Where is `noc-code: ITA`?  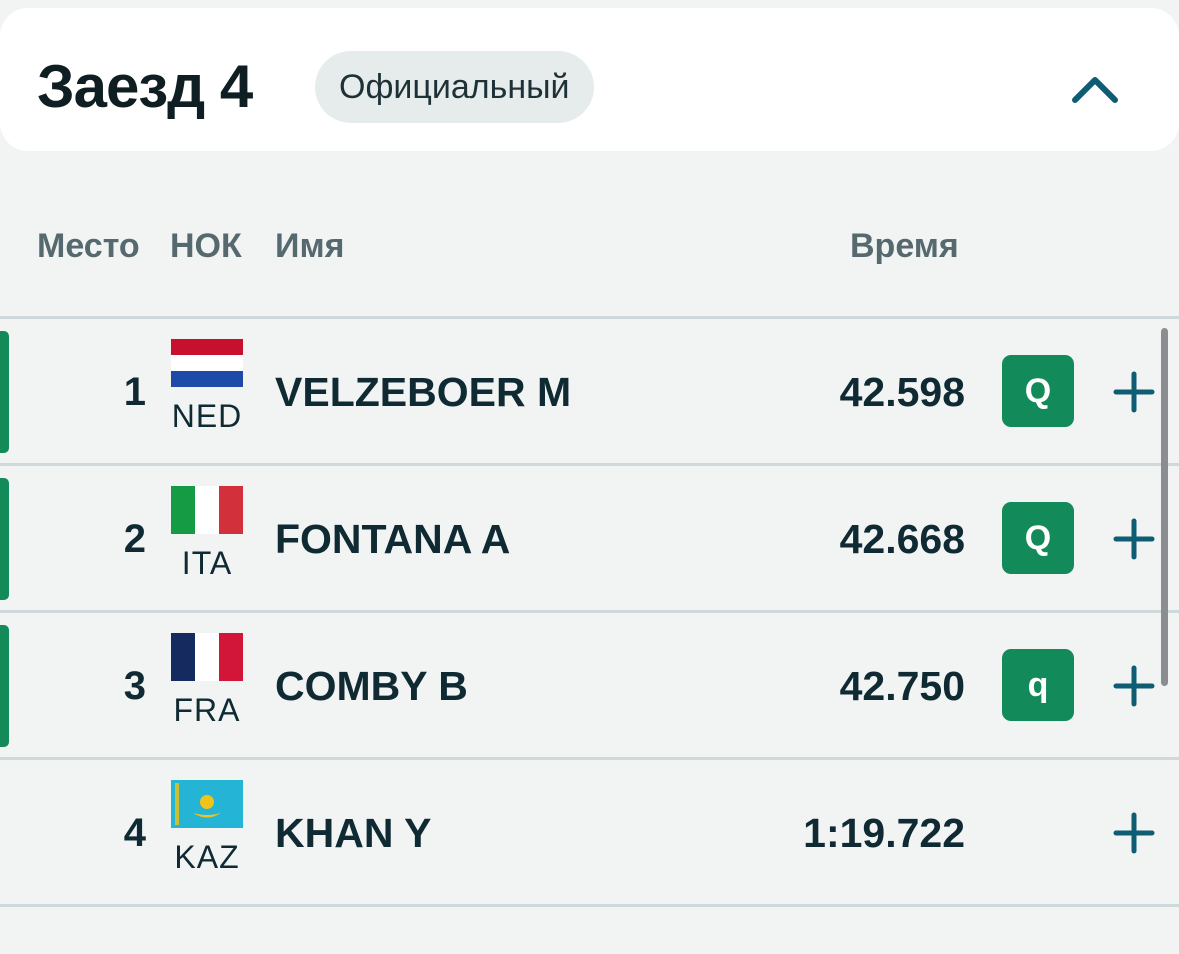 noc-code: ITA is located at coordinates (207, 563).